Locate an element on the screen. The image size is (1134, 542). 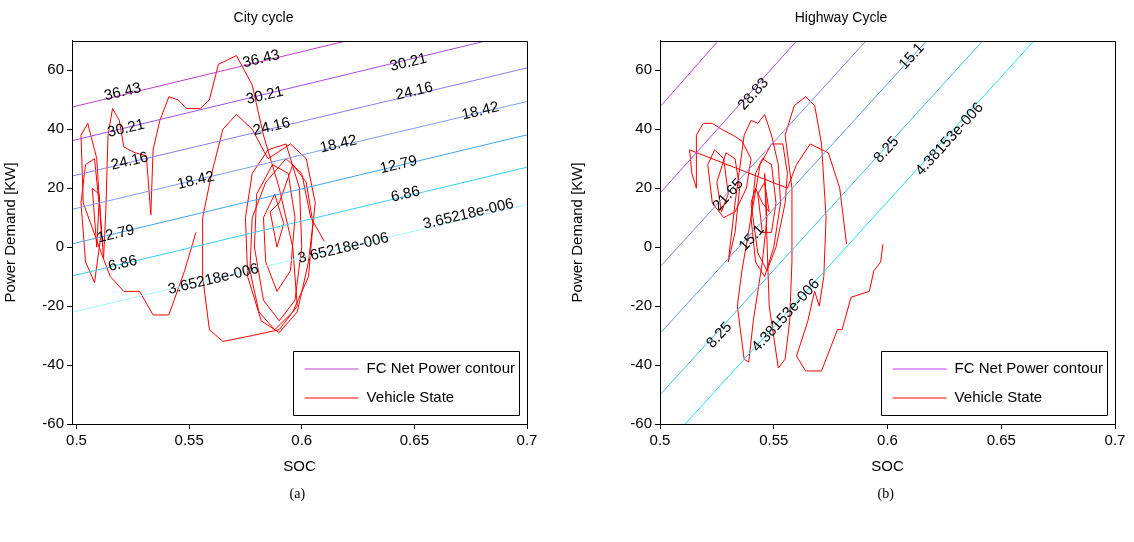
chart-title: City cycle is located at coordinates (263, 17).